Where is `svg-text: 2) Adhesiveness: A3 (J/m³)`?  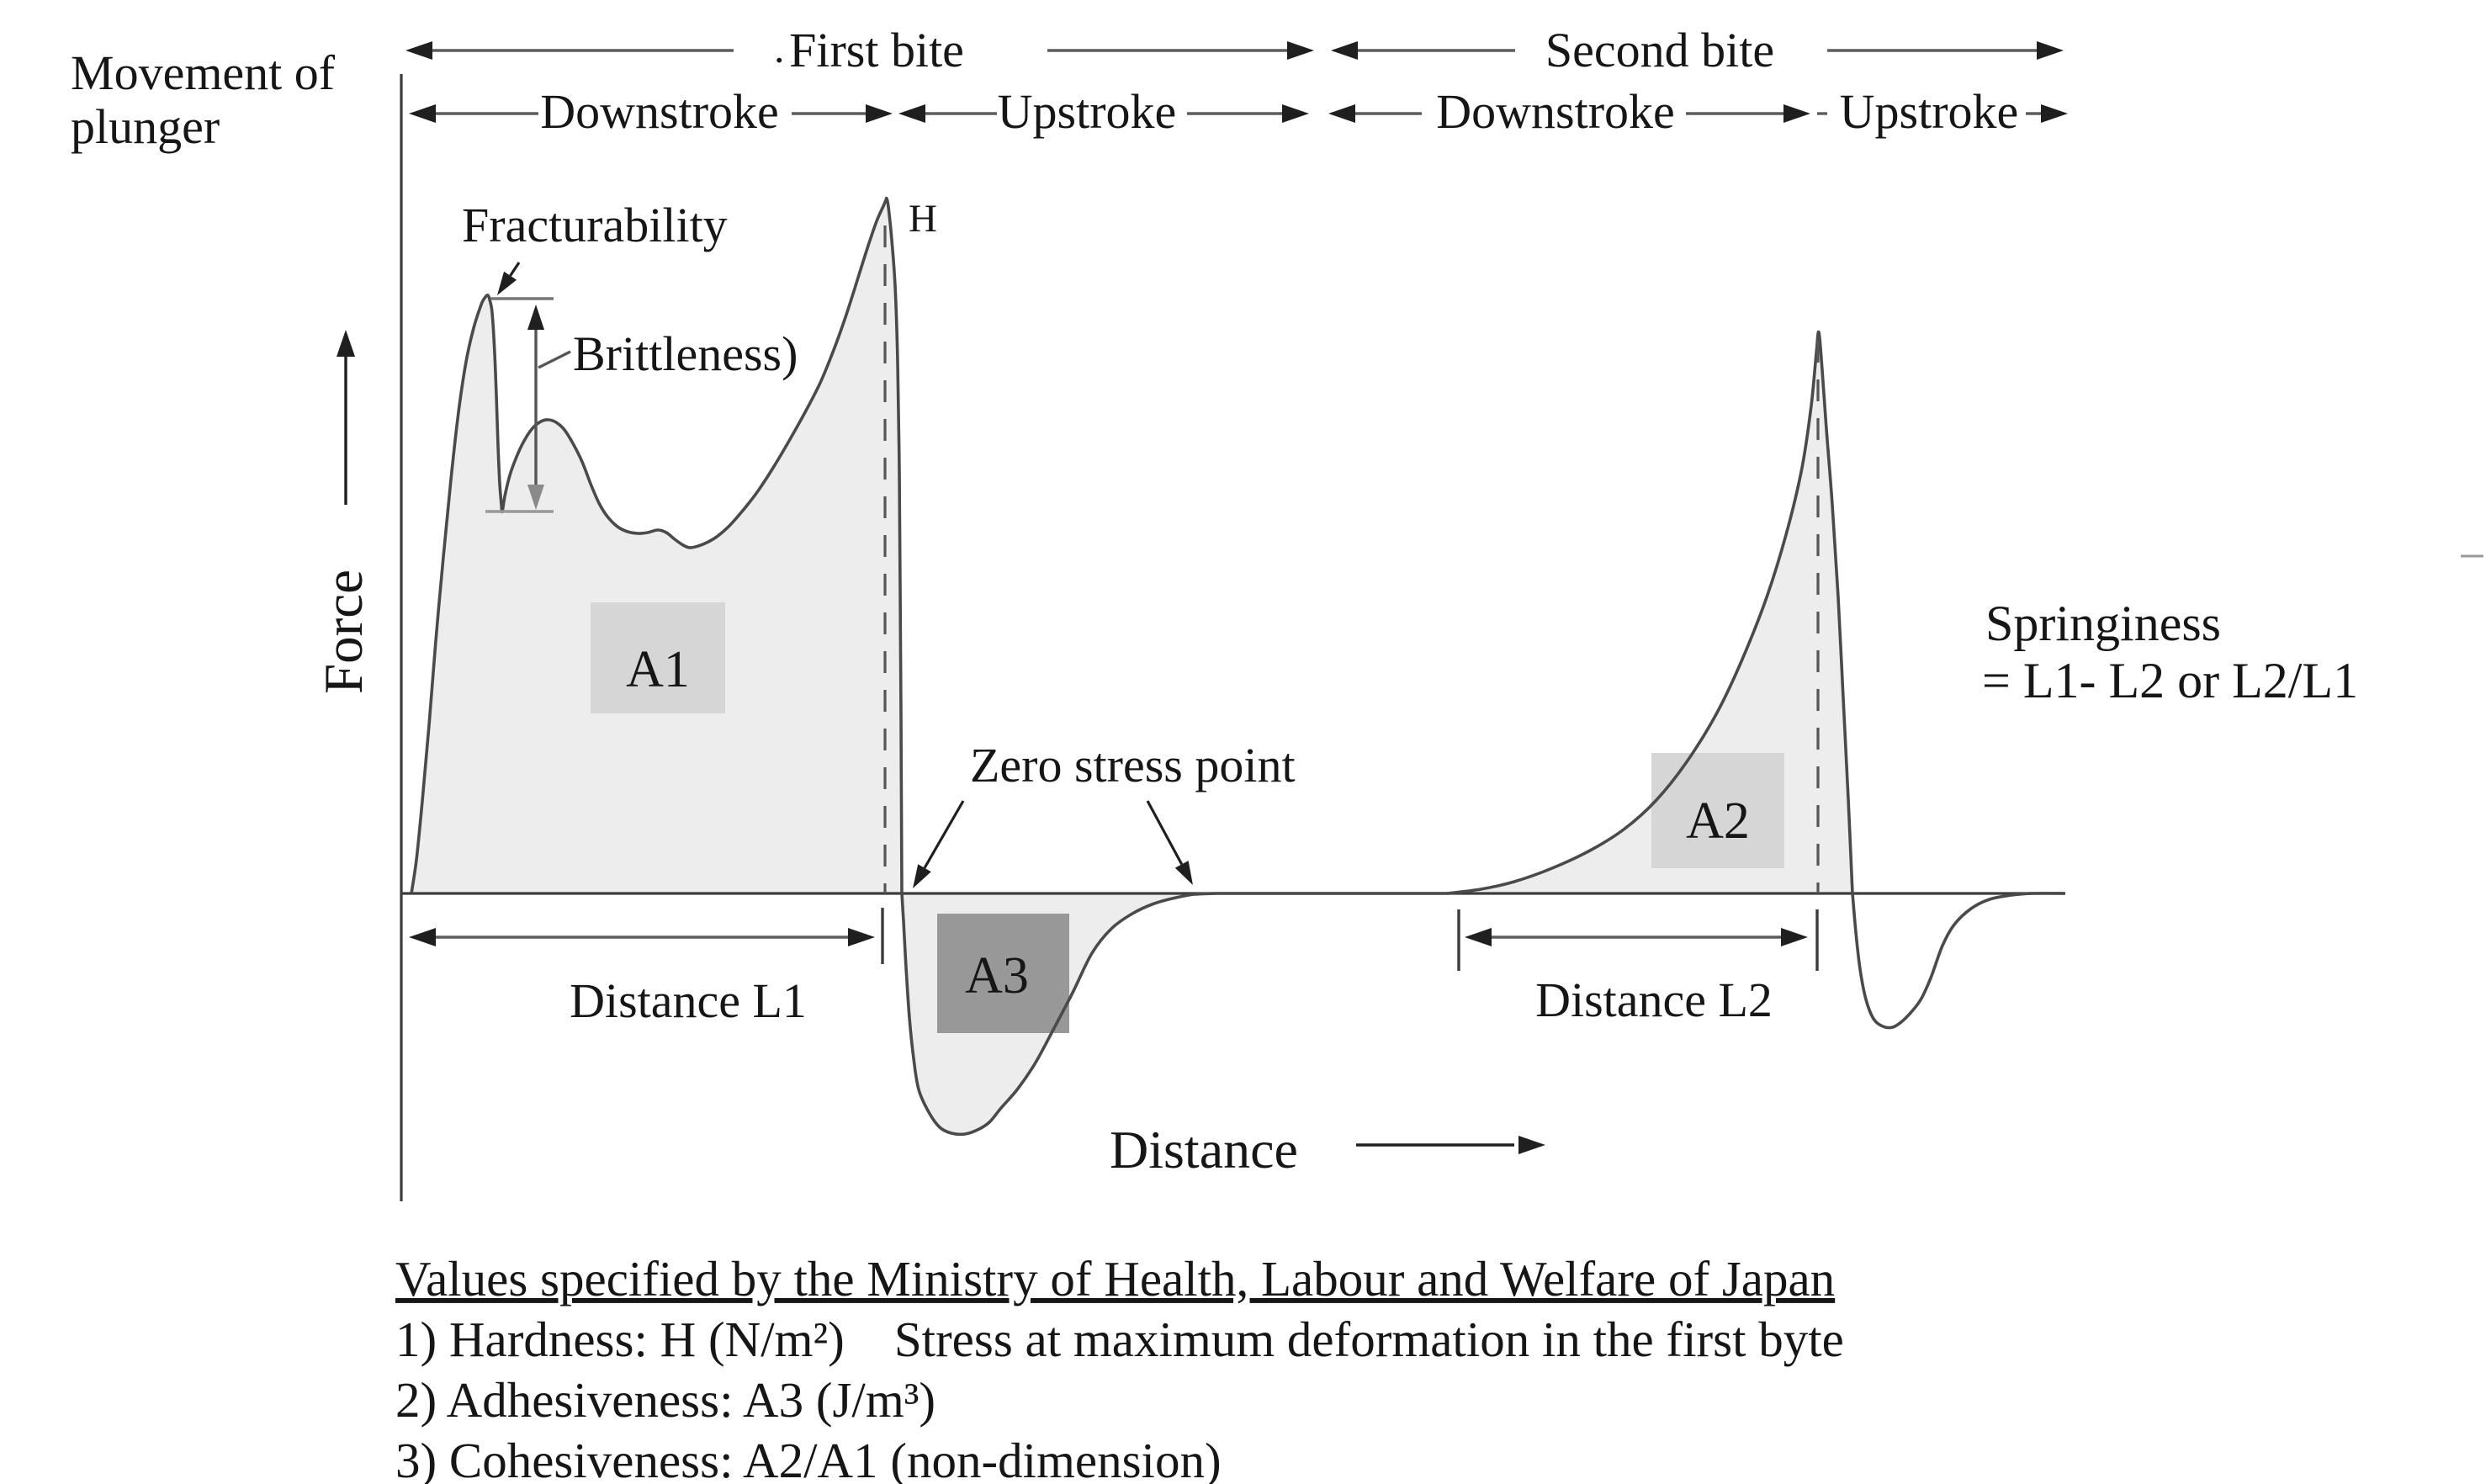 svg-text: 2) Adhesiveness: A3 (J/m³) is located at coordinates (665, 1400).